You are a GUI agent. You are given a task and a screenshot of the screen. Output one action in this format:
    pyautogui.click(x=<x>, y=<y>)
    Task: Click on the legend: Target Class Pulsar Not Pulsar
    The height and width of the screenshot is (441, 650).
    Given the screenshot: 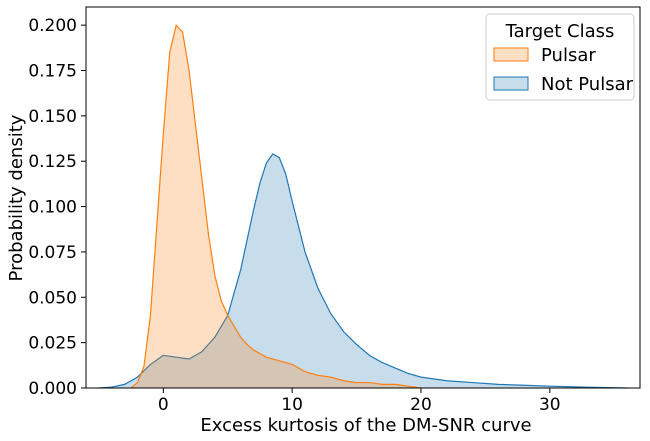 What is the action you would take?
    pyautogui.click(x=560, y=57)
    